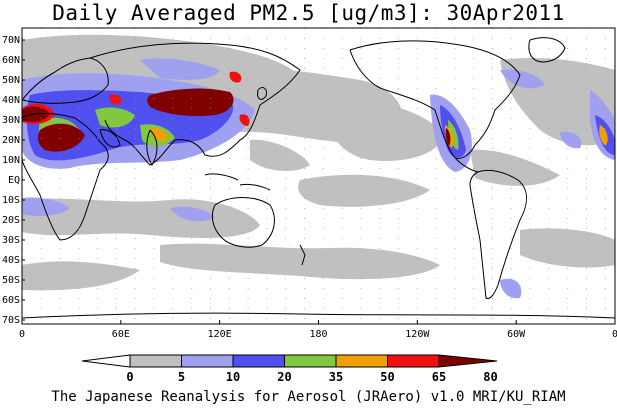 The height and width of the screenshot is (410, 617). I want to click on latitude-label: 50S, so click(11, 280).